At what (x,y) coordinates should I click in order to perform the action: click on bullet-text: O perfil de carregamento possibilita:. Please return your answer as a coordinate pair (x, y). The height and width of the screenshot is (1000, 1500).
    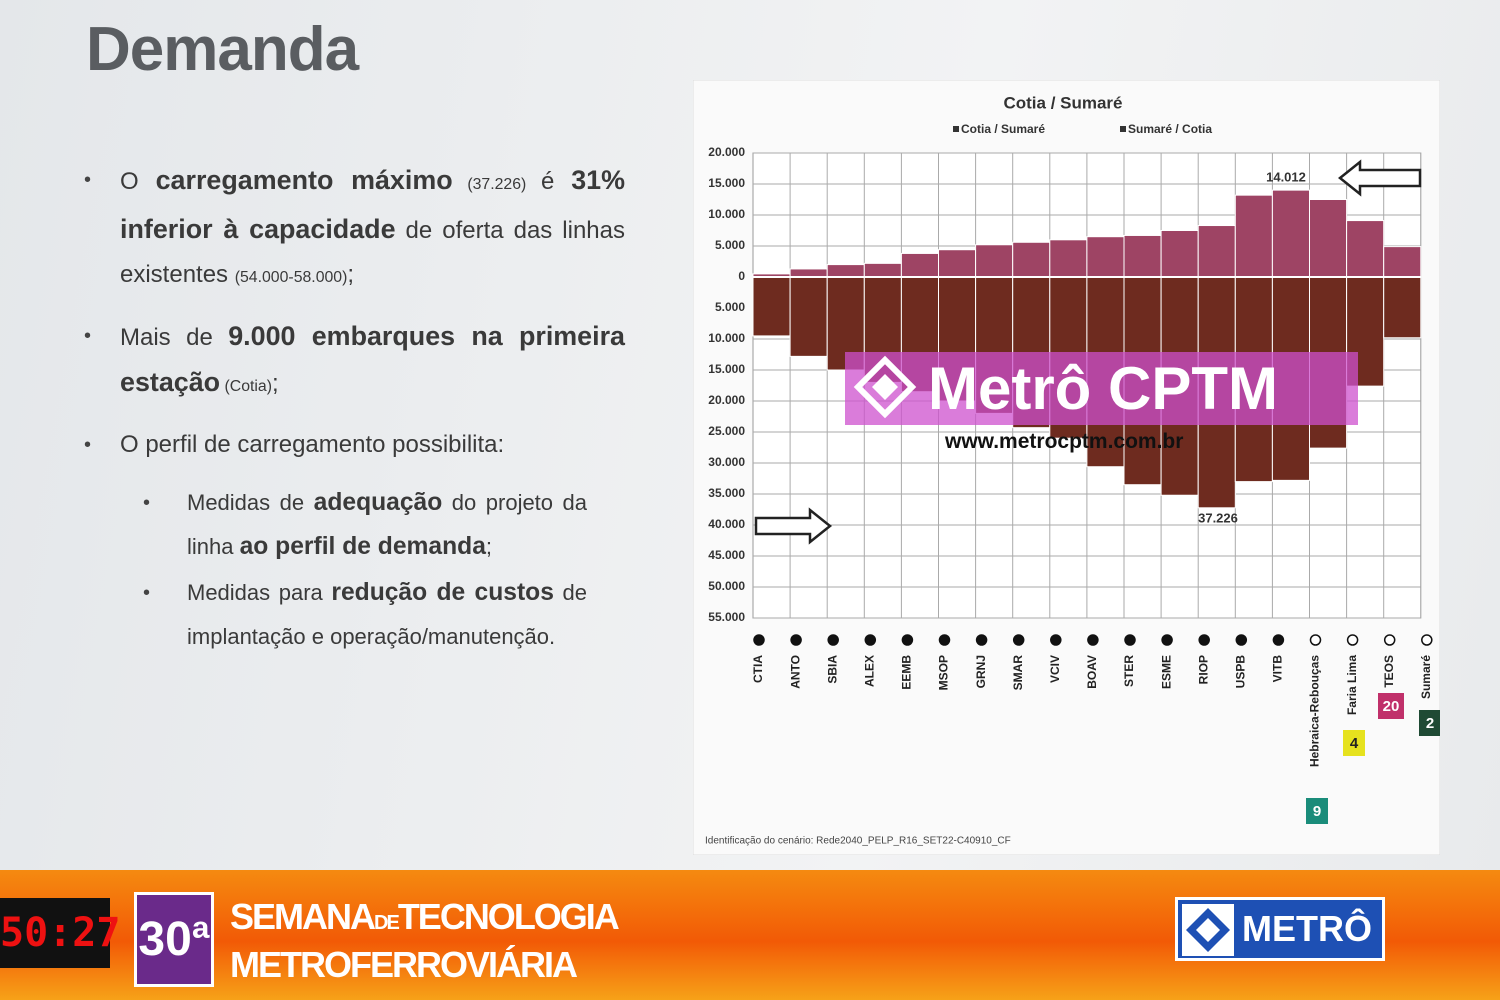
    Looking at the image, I should click on (312, 444).